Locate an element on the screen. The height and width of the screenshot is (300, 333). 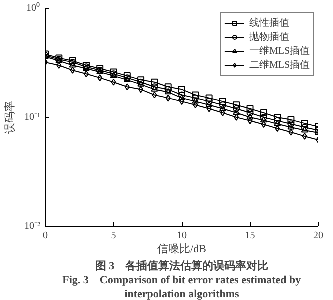
text: interpolation algorithms is located at coordinates (182, 294).